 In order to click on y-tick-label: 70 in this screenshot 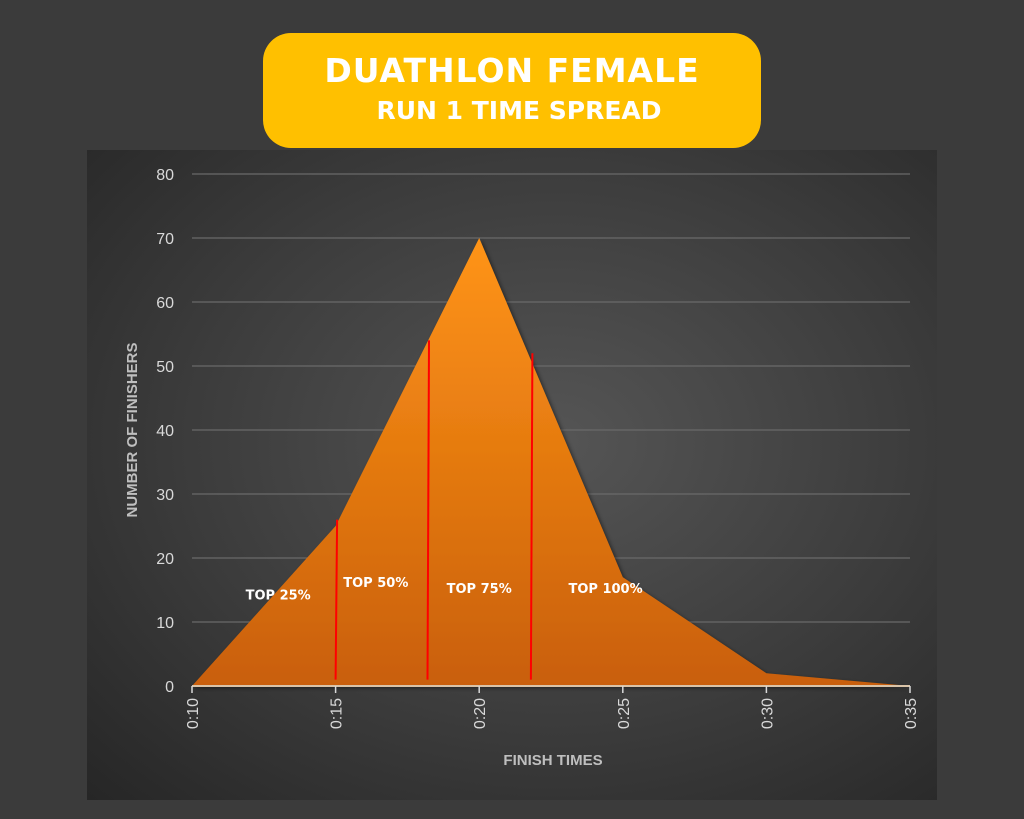, I will do `click(165, 239)`.